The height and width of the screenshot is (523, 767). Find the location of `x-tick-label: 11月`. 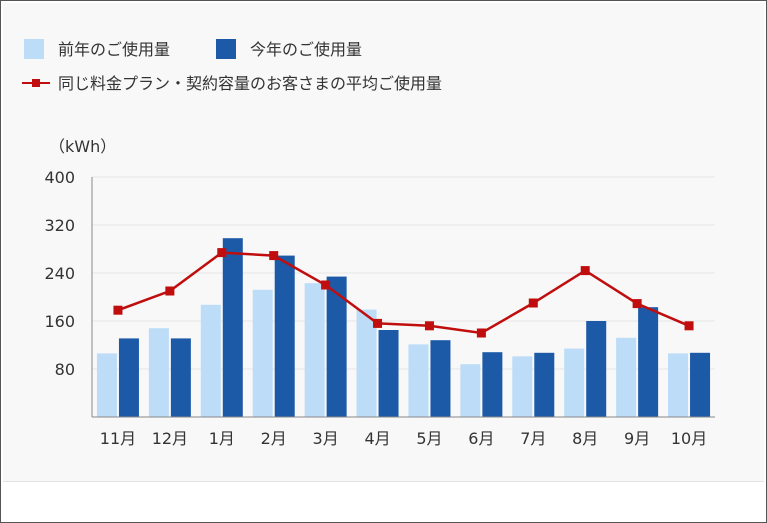

x-tick-label: 11月 is located at coordinates (118, 438).